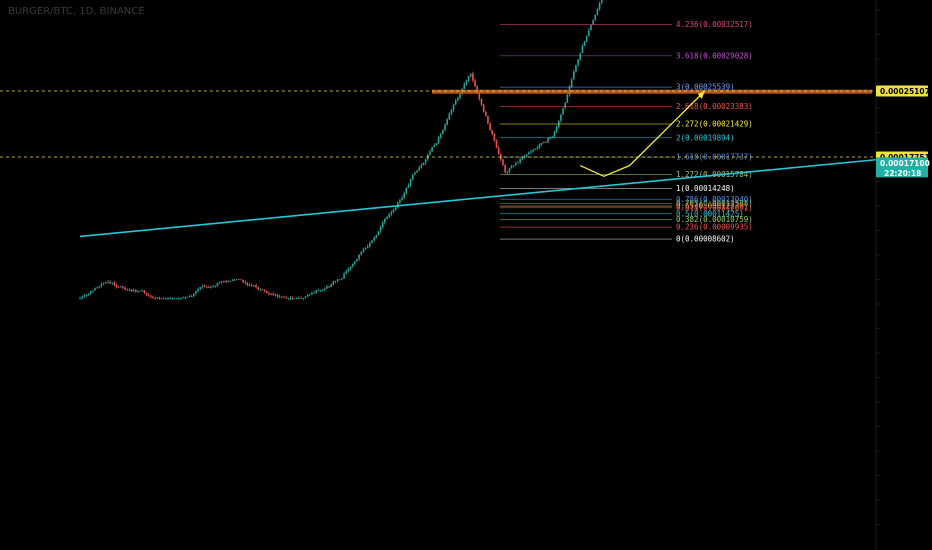 The image size is (932, 550). What do you see at coordinates (705, 87) in the screenshot?
I see `fib-label: 3(0.00025539)` at bounding box center [705, 87].